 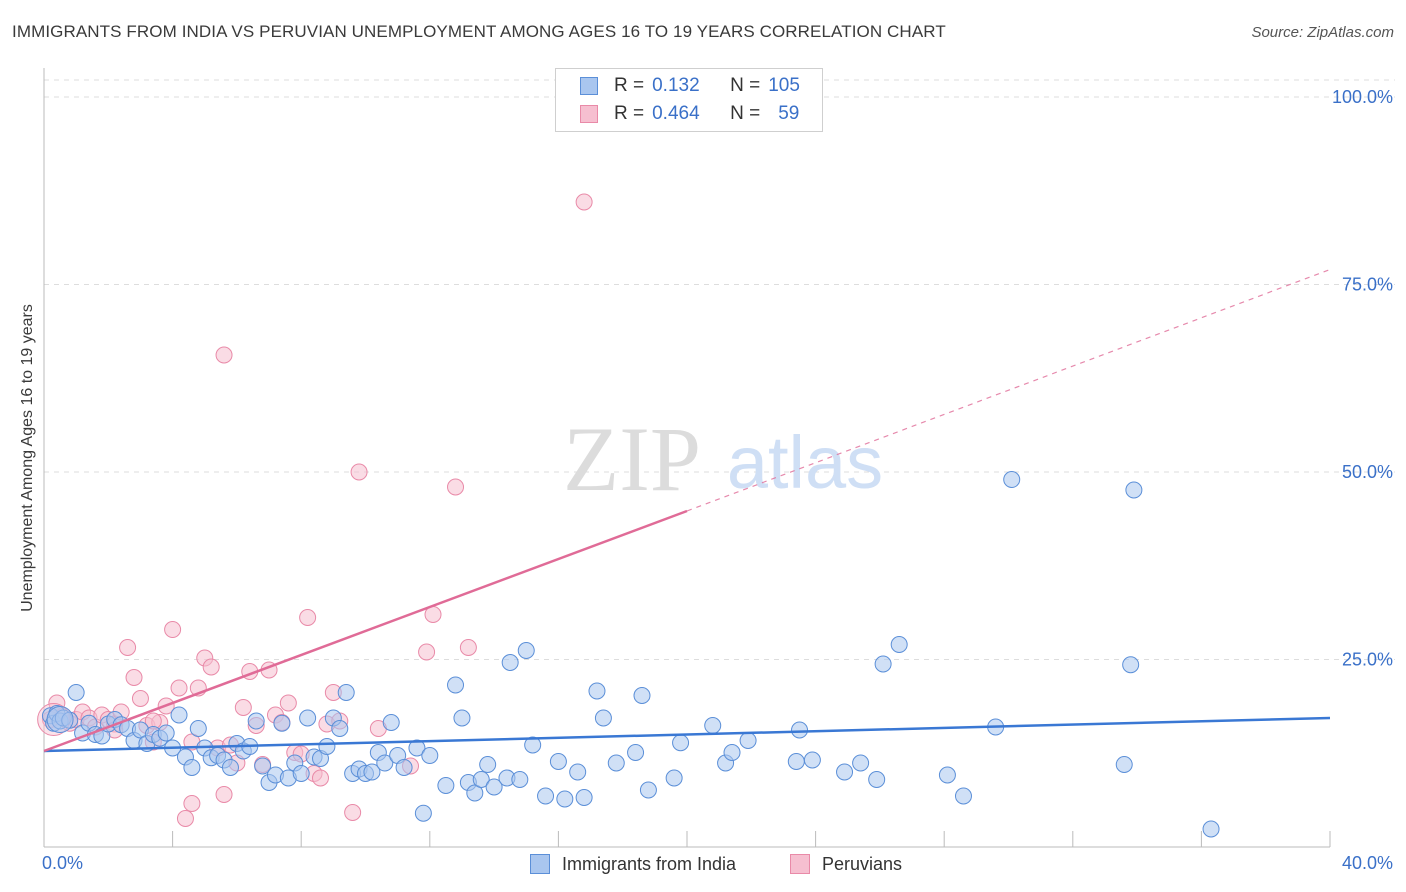 I want to click on y-axis-label: Unemployment Among Ages 16 to 19 years, so click(x=27, y=458).